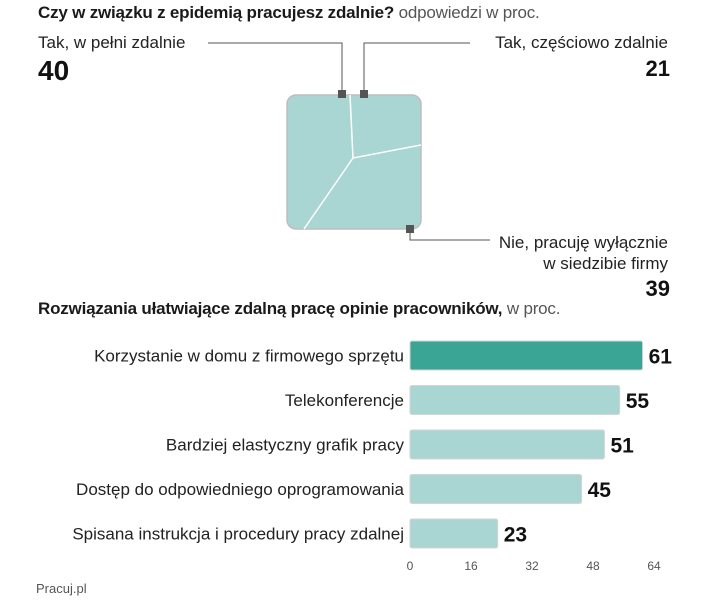  Describe the element at coordinates (583, 242) in the screenshot. I see `pie-label-office-line1: Nie, pracuję wyłącznie` at that location.